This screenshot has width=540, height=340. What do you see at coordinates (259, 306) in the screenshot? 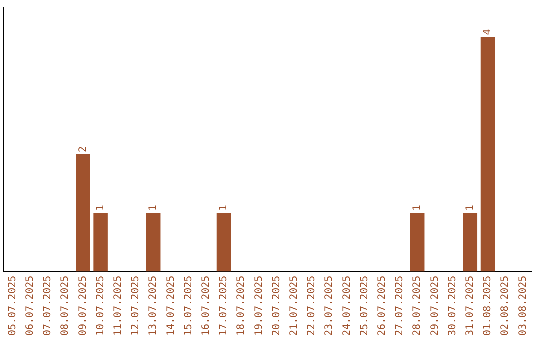
I see `x-tick-label: 19.07.2025` at bounding box center [259, 306].